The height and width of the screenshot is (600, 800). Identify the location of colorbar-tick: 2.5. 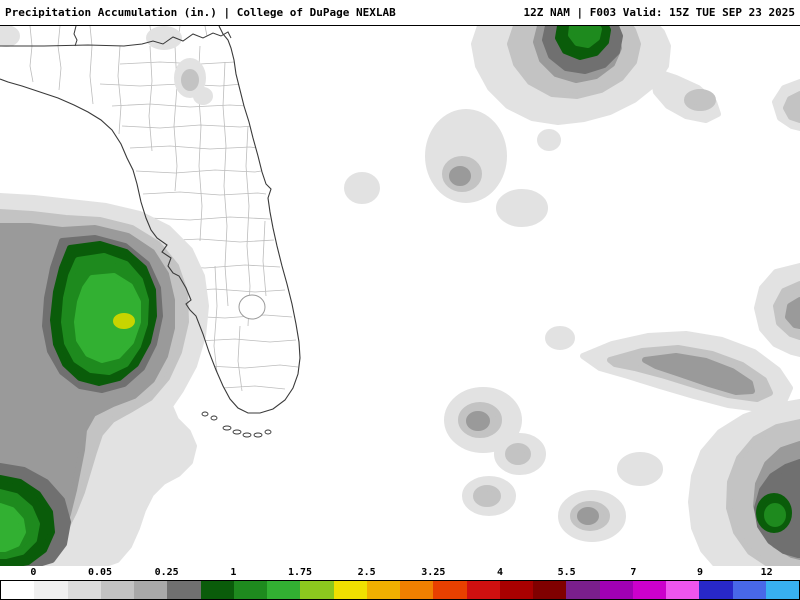
(366, 572).